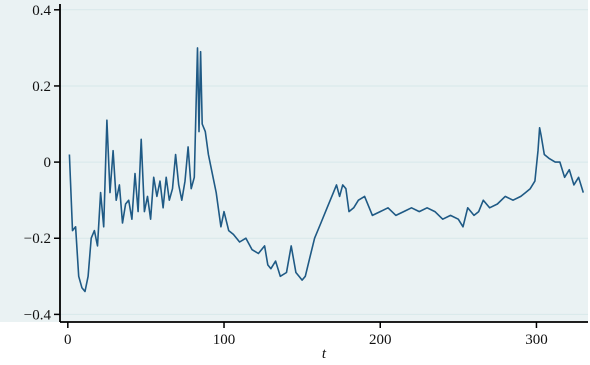 Image resolution: width=590 pixels, height=365 pixels. Describe the element at coordinates (41, 87) in the screenshot. I see `y-tick-label-3: 0.2` at that location.